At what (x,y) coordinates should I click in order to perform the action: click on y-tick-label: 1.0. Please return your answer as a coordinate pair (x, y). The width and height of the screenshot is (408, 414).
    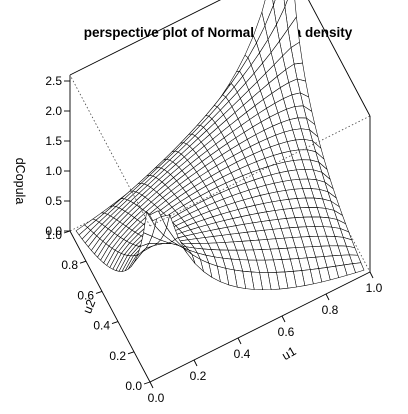
    Looking at the image, I should click on (53, 235).